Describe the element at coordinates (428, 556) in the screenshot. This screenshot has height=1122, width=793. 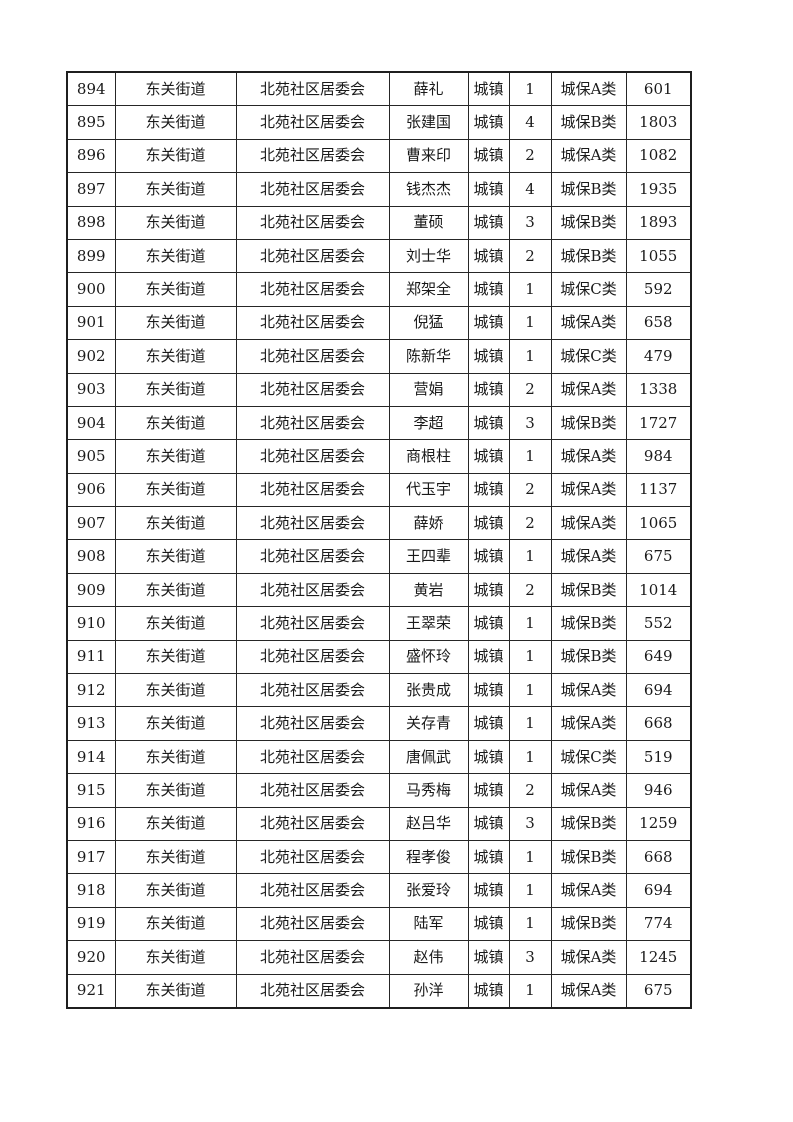
I see `table-cell: 王四辈` at that location.